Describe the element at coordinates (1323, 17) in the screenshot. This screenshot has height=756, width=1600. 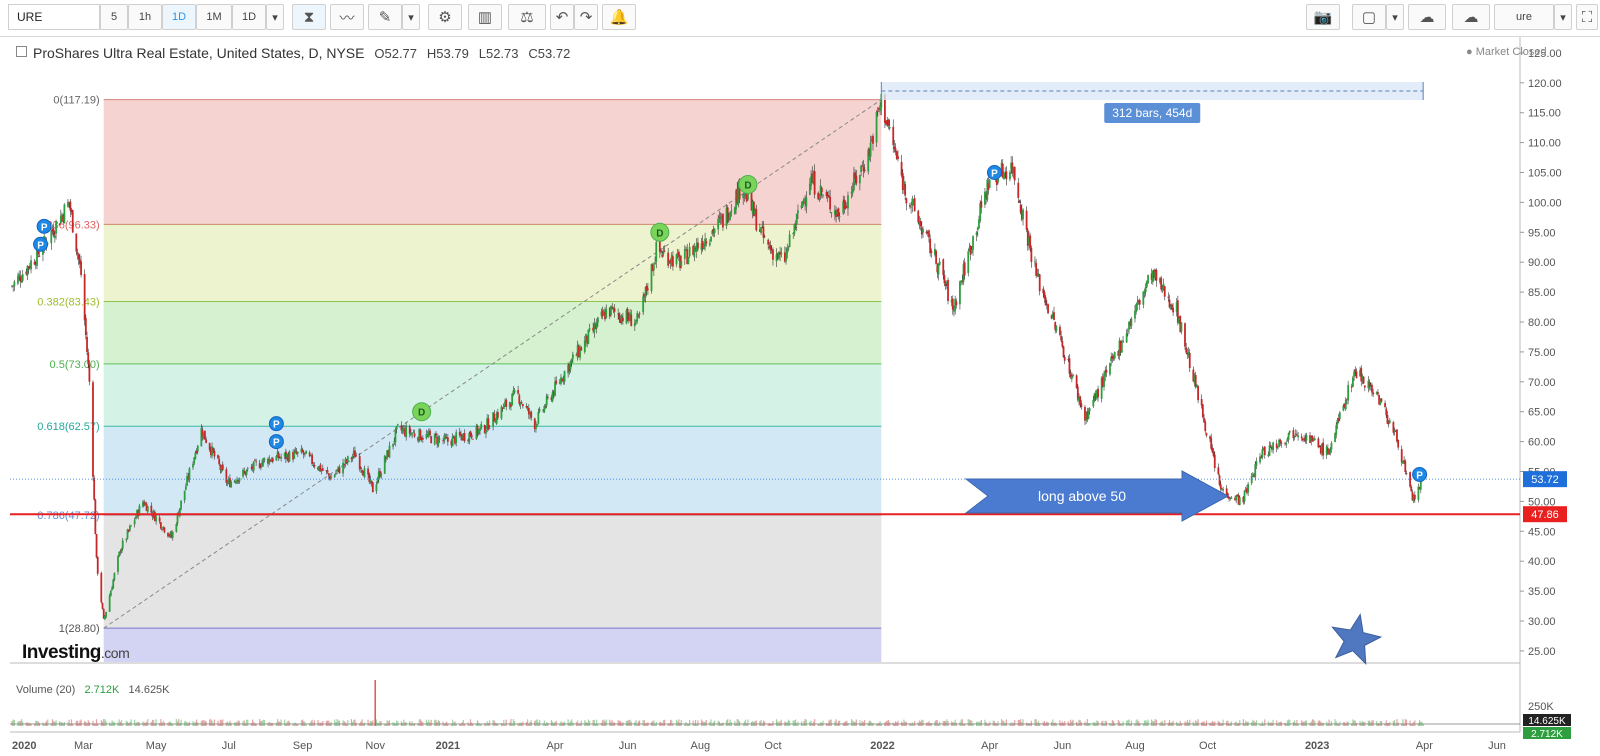
I see `camera-icon: 📷` at that location.